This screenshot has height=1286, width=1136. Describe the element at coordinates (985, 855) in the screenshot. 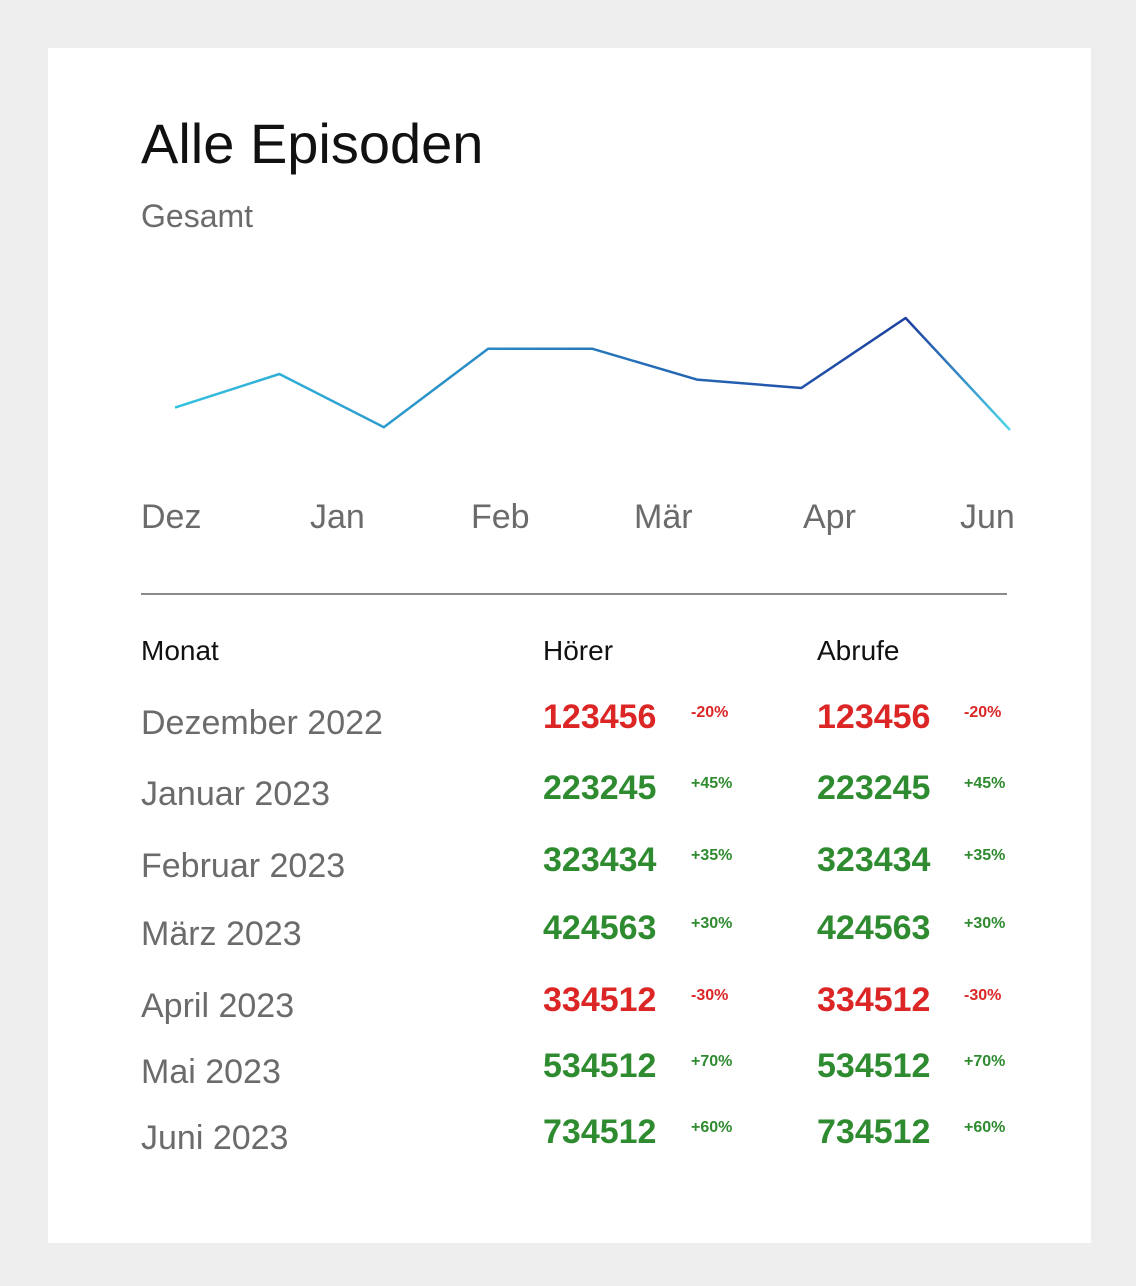

I see `plays-change: +35%` at that location.